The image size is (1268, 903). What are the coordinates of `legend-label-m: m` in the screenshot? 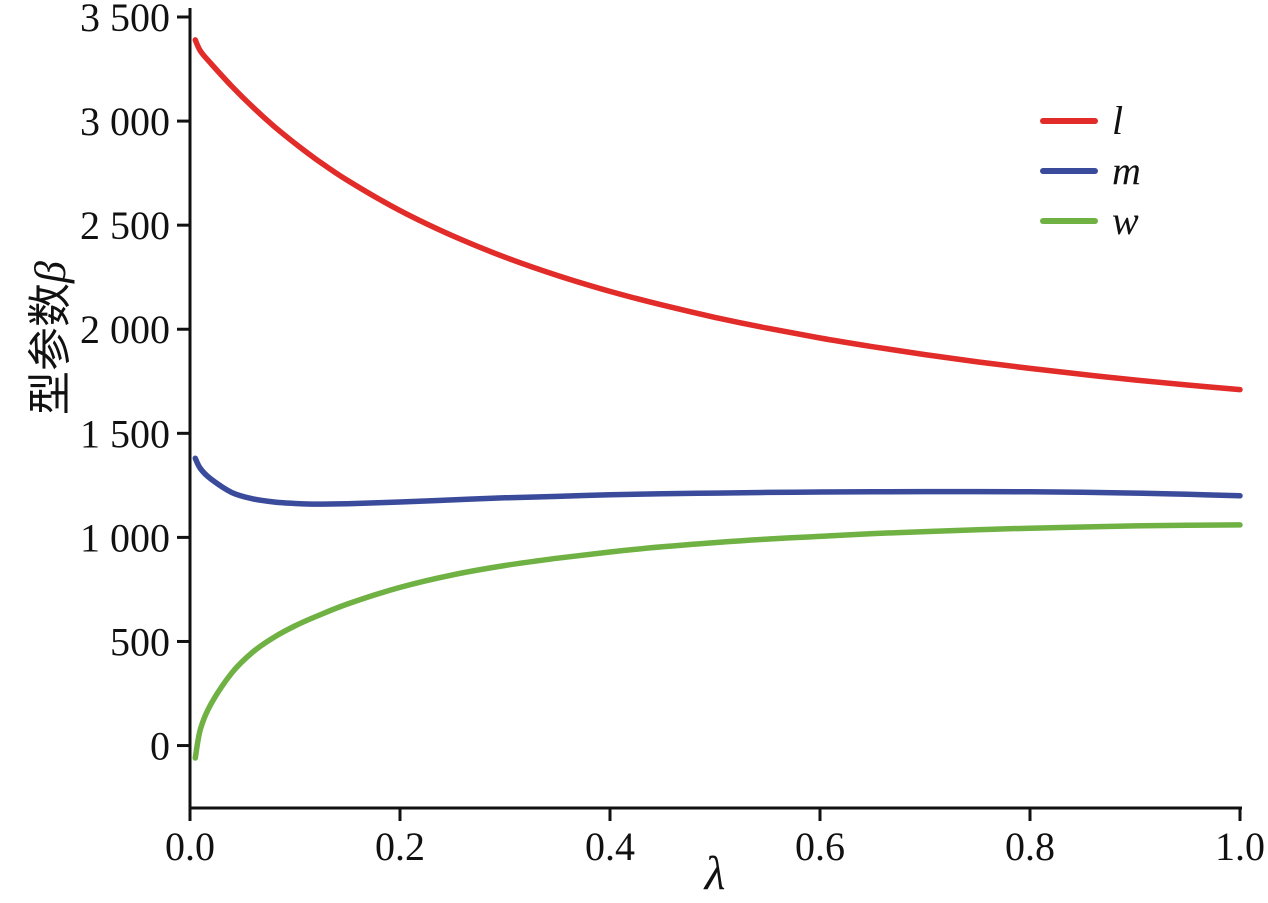 It's located at (1126, 170).